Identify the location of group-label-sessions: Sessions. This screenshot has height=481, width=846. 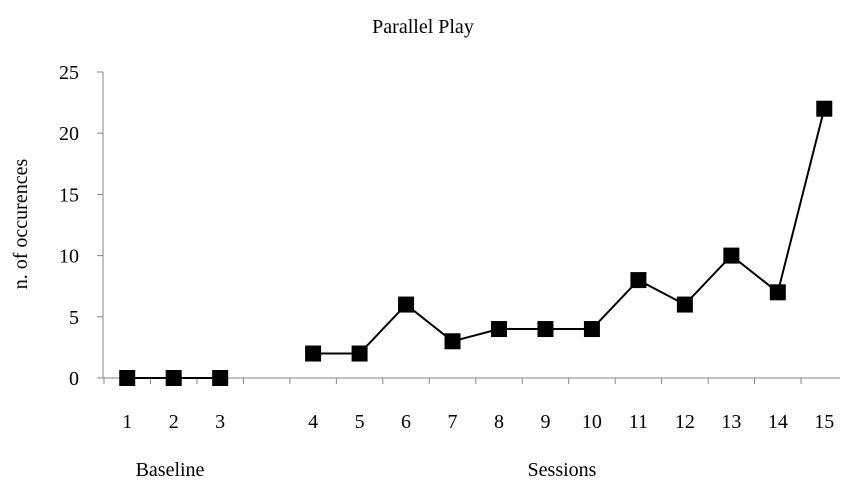
(562, 470).